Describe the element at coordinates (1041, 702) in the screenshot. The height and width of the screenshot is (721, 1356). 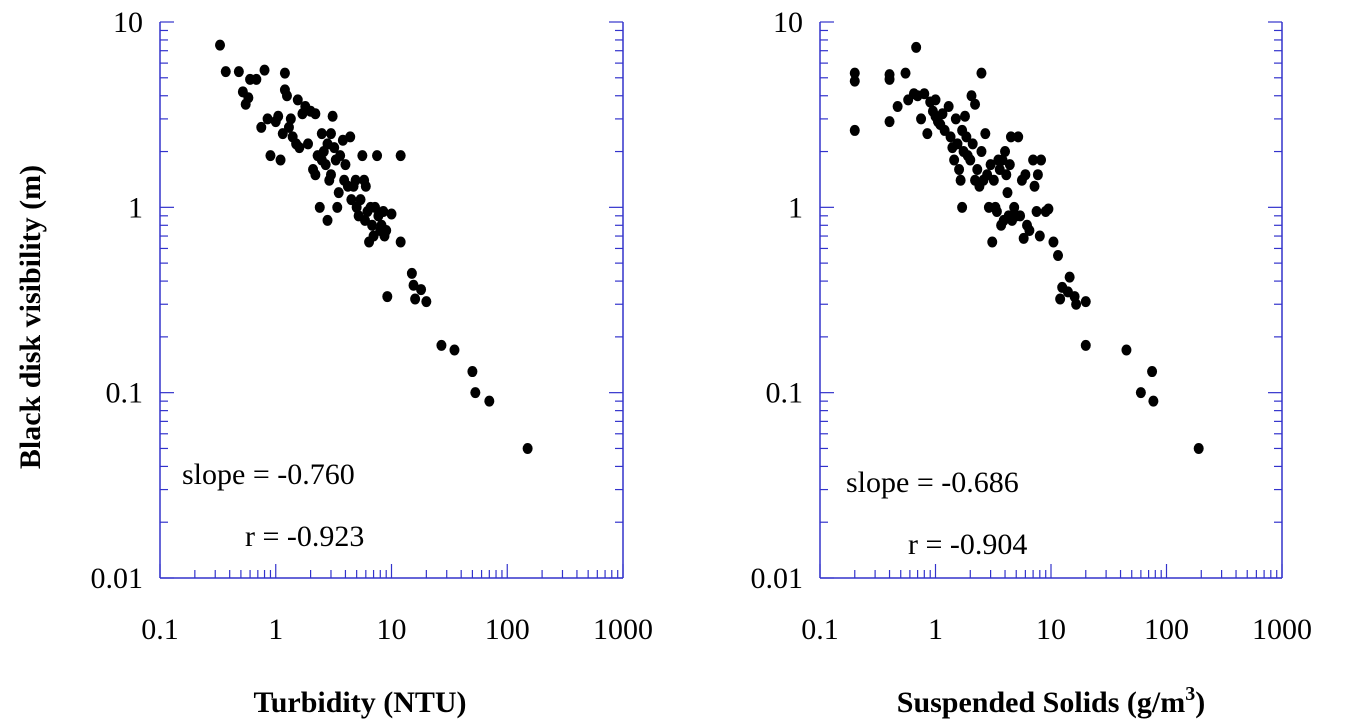
I see `x-axis-title-main: Suspended Solids (g/m` at that location.